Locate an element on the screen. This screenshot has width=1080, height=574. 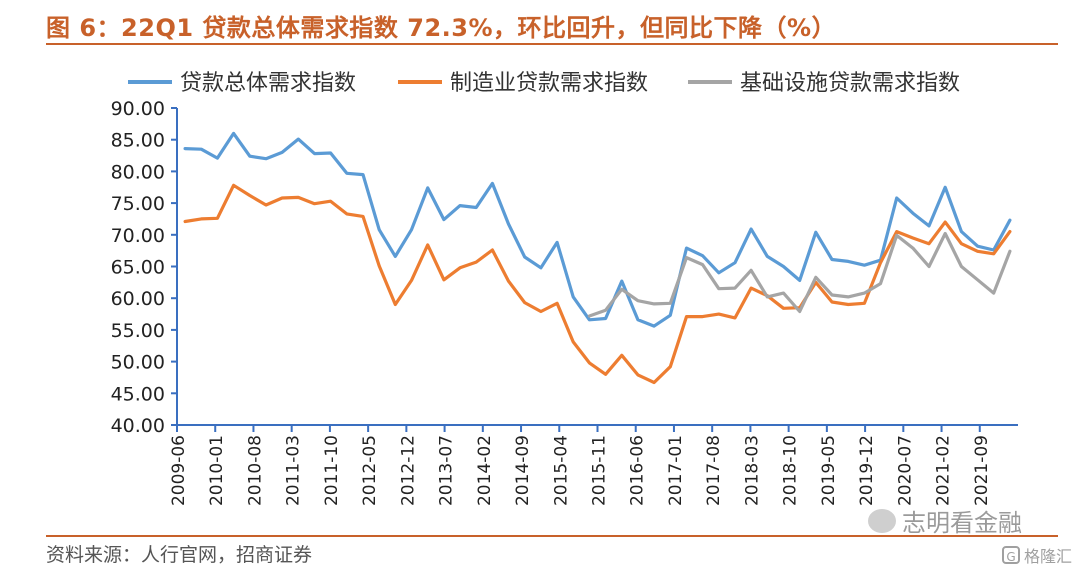
source-note: 资料来源：人行官网，招商证券 is located at coordinates (179, 555).